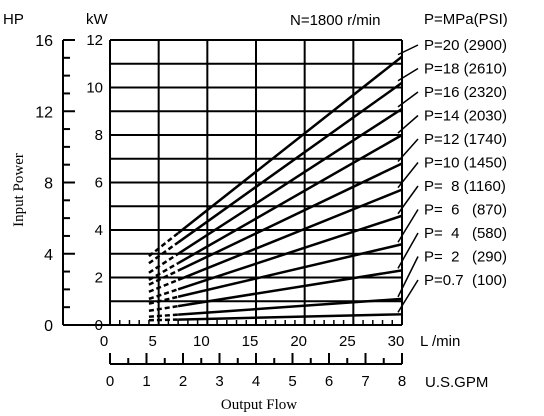 The image size is (544, 416). What do you see at coordinates (292, 381) in the screenshot?
I see `gpm-tick-label: 5` at bounding box center [292, 381].